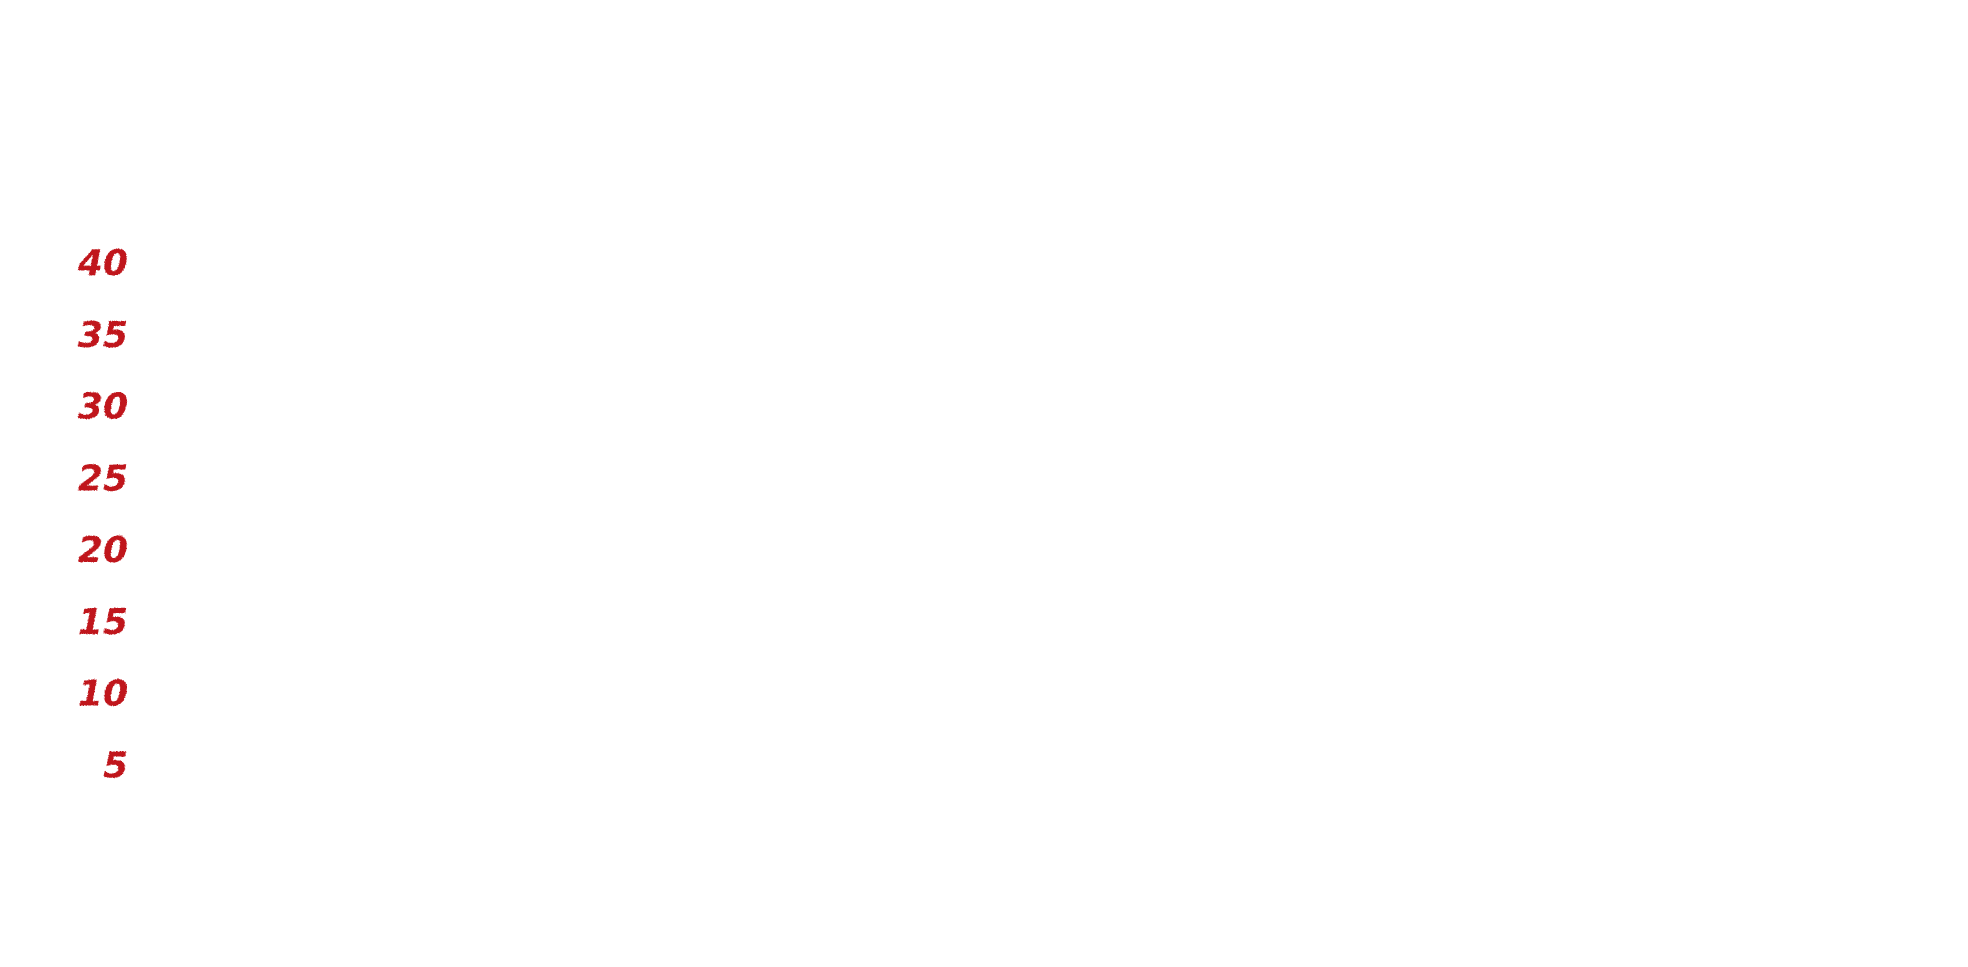 This screenshot has width=1968, height=967. I want to click on y-tick-labels: 5 10 15 20 25 30 35 40, so click(102, 514).